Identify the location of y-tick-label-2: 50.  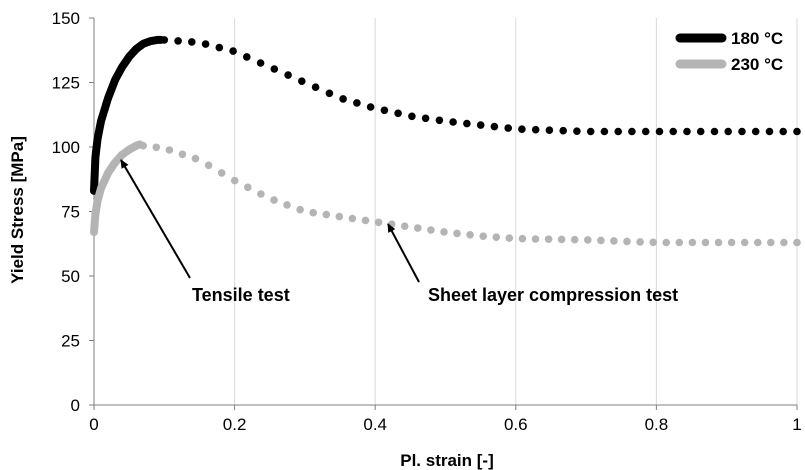
(70, 276).